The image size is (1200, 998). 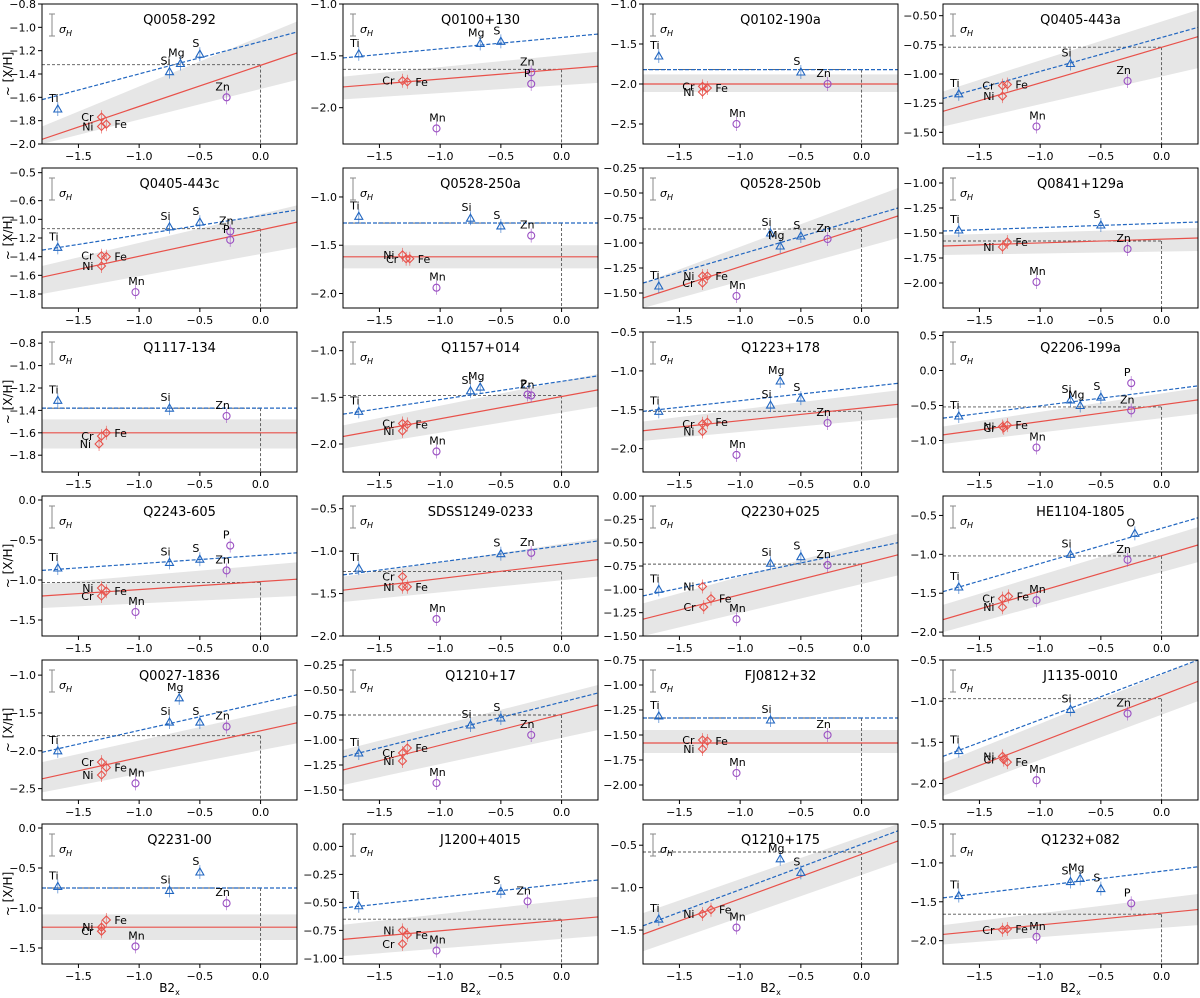 I want to click on element-label: Si, so click(x=165, y=61).